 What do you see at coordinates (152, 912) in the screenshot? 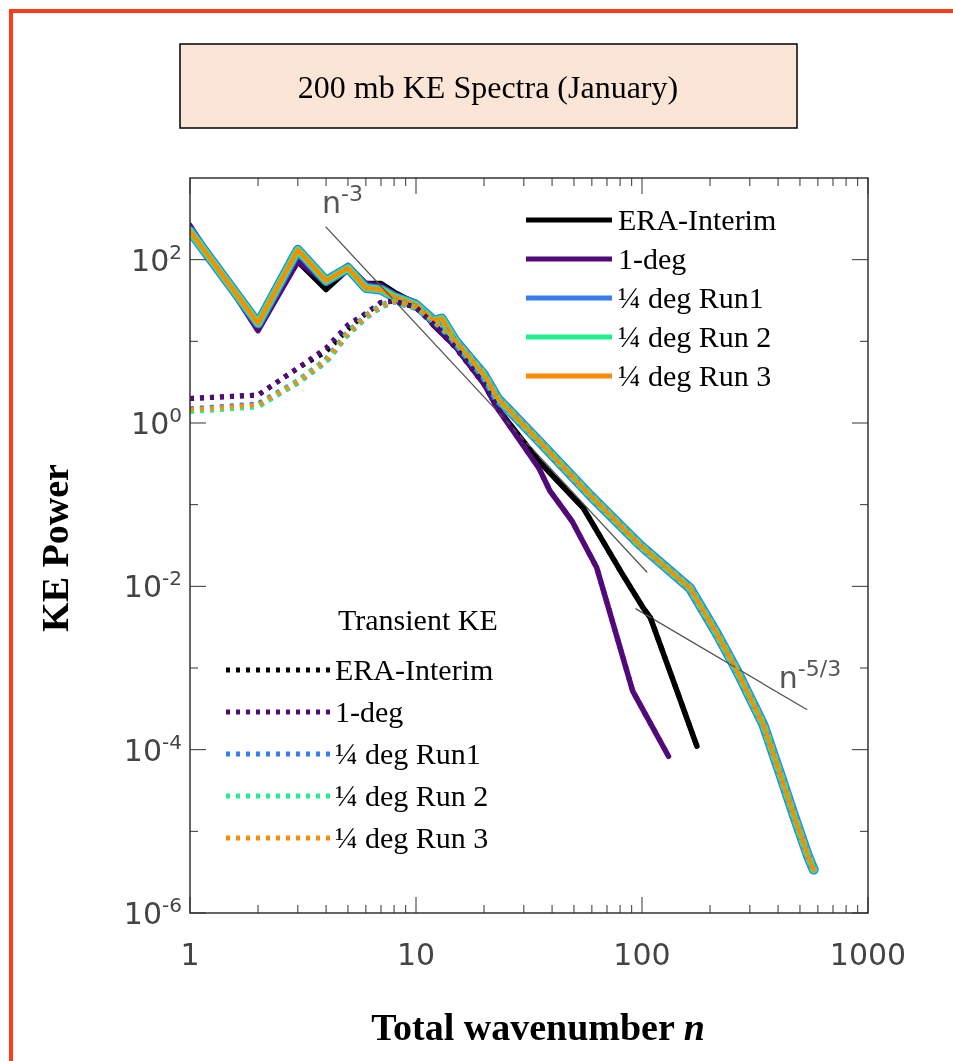
I see `y-tick-label: 10$^{-6}$` at bounding box center [152, 912].